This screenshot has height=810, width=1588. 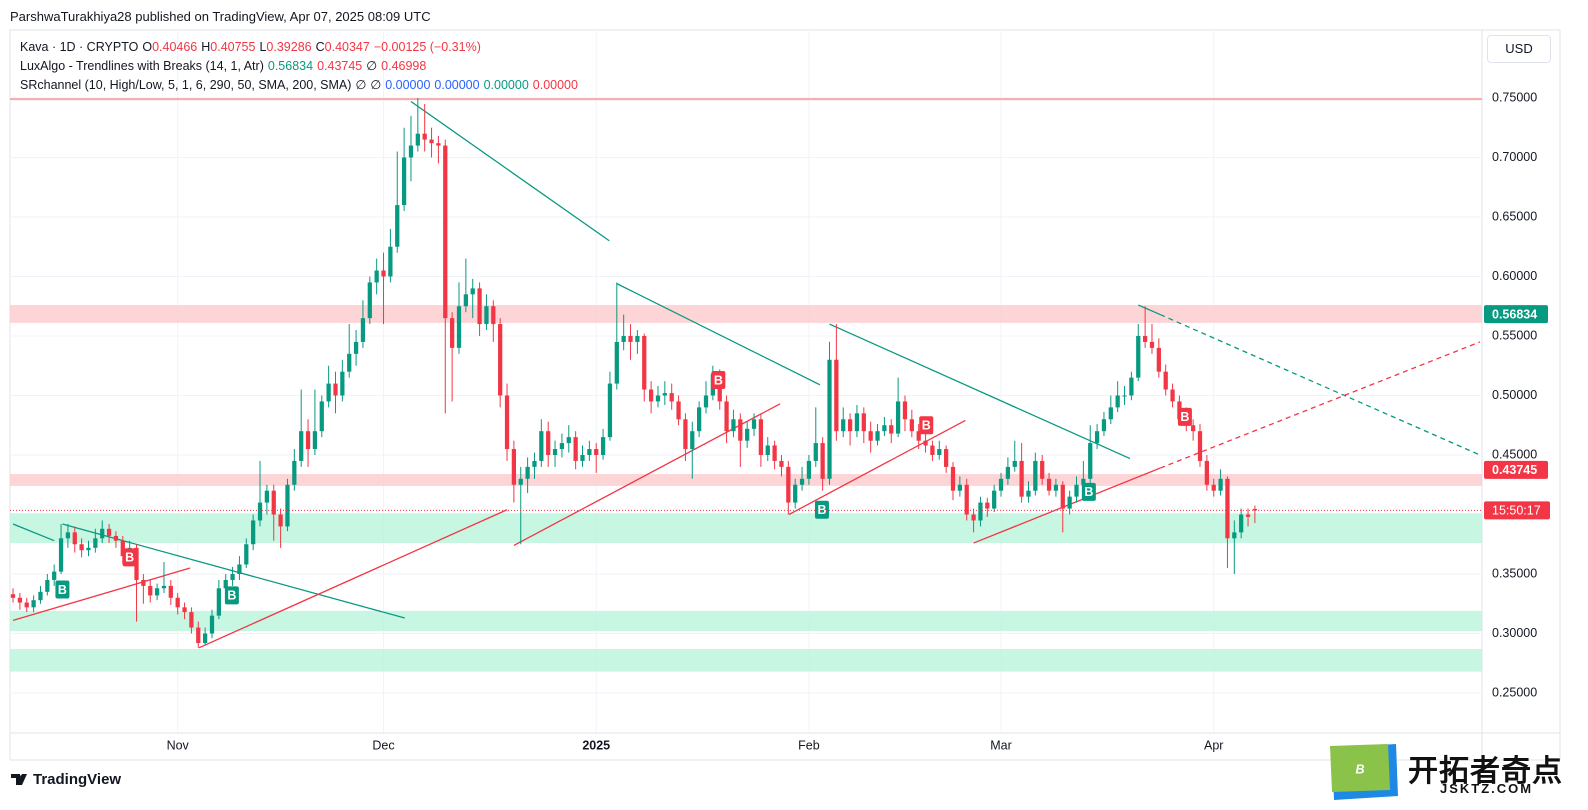 What do you see at coordinates (383, 745) in the screenshot?
I see `x-tick-label: Dec` at bounding box center [383, 745].